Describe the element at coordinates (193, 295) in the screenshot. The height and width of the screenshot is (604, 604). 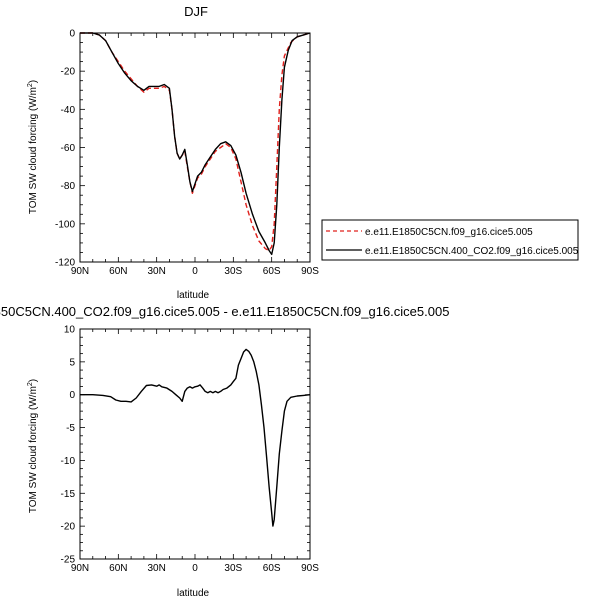
I see `top-x-axis-title: latitude` at that location.